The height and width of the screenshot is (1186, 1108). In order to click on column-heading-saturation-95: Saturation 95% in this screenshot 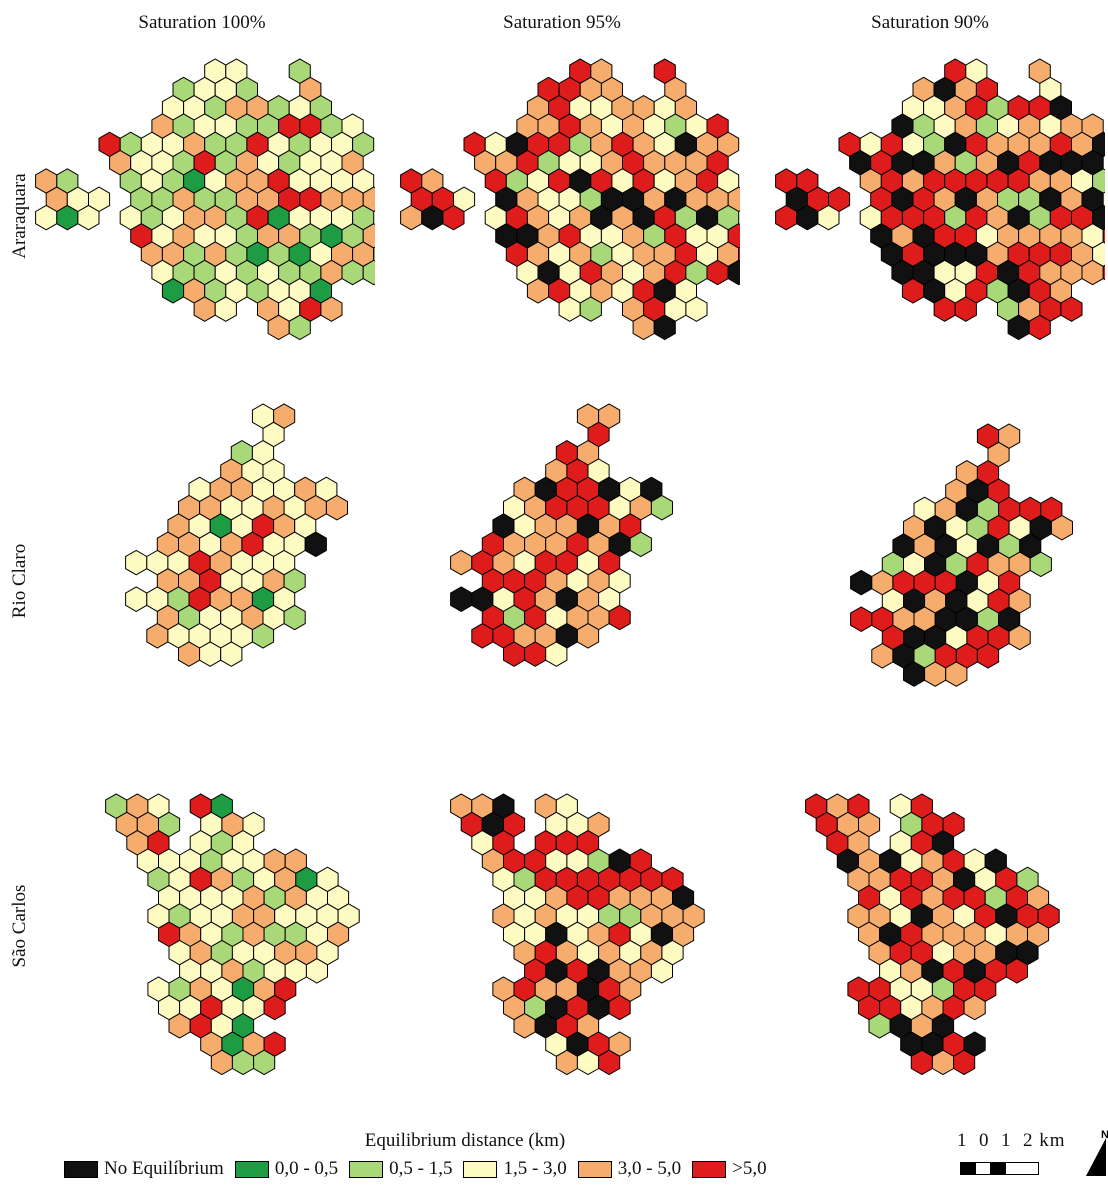, I will do `click(562, 22)`.